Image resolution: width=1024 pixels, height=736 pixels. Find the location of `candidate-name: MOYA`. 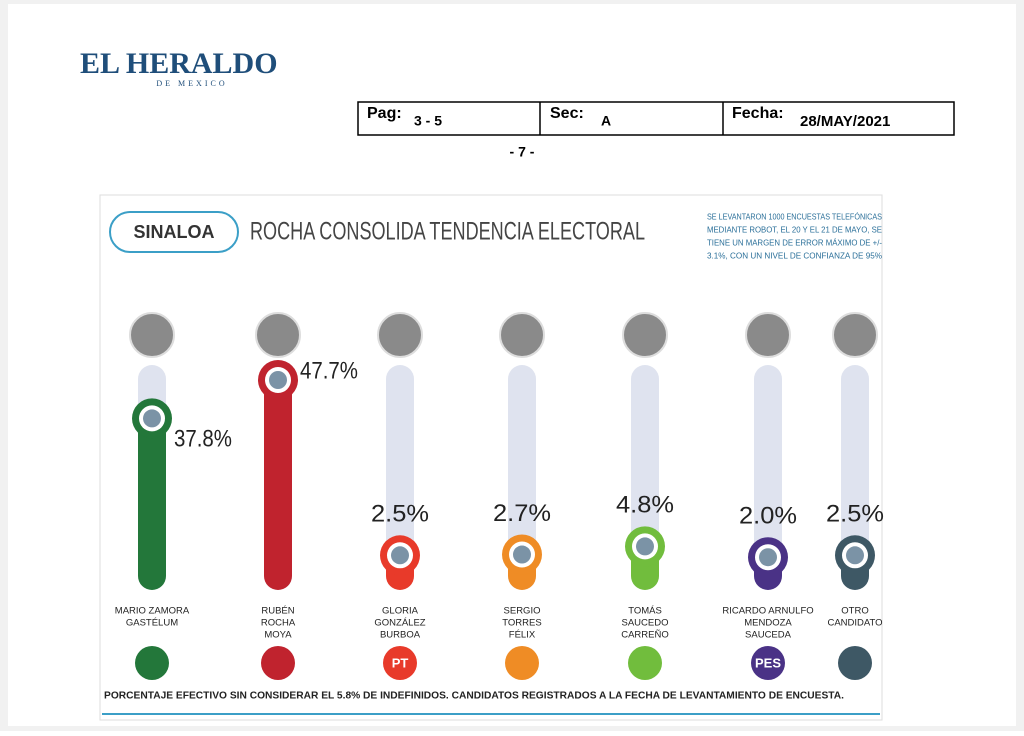

candidate-name: MOYA is located at coordinates (278, 635).